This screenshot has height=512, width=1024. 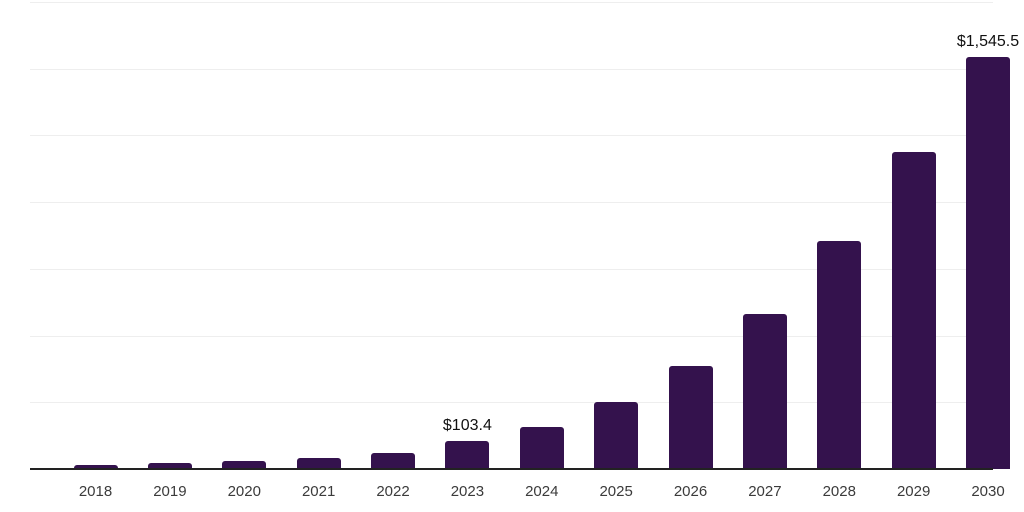 I want to click on x-tick-2023: 2023, so click(x=467, y=491).